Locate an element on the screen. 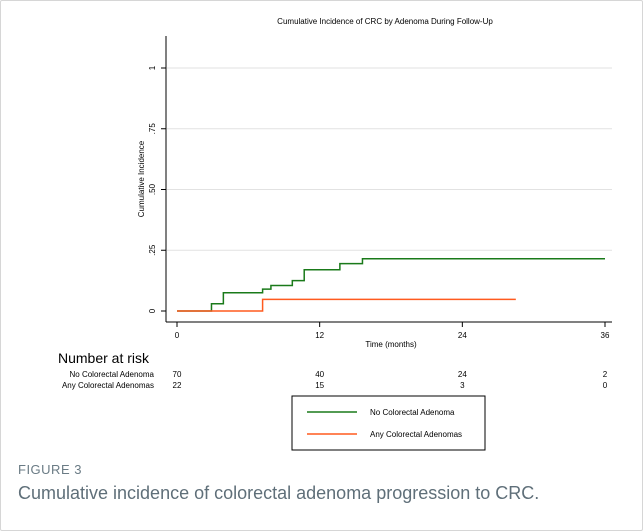 This screenshot has width=643, height=531. risk-row-label: Any Colorectal Adenomas is located at coordinates (108, 385).